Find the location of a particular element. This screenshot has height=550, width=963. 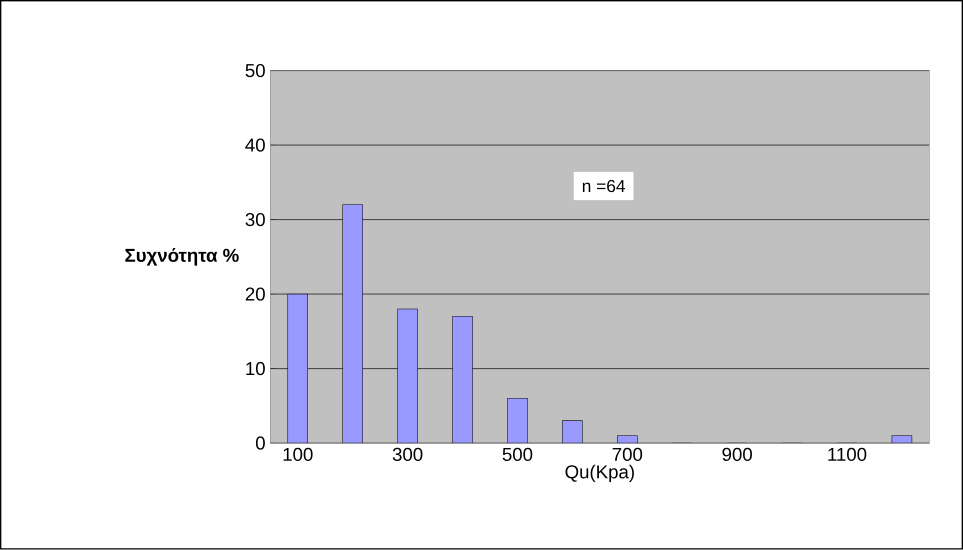

y-tick-label: 30 is located at coordinates (255, 219).